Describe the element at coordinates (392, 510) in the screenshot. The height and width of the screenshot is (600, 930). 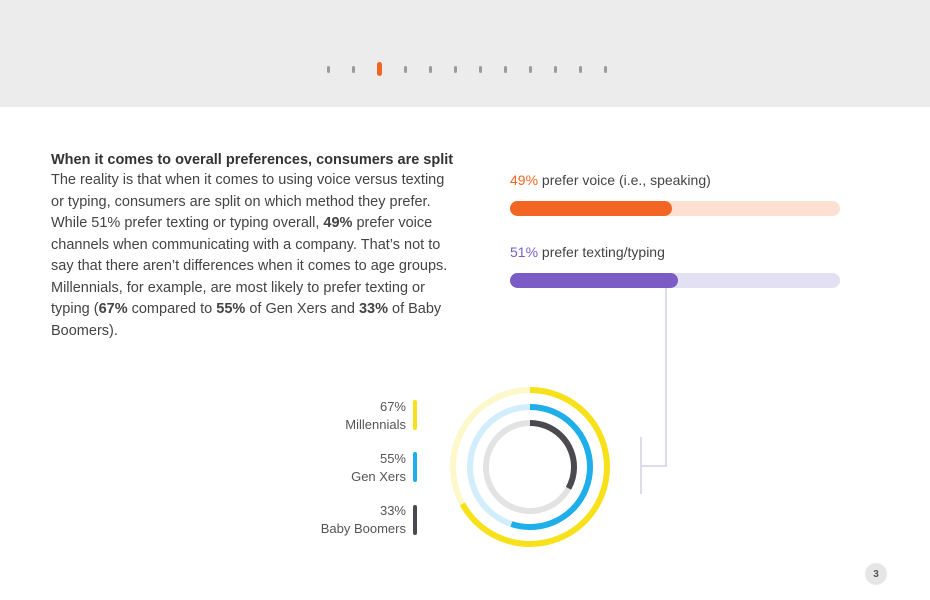
I see `legend-percent: 33%` at that location.